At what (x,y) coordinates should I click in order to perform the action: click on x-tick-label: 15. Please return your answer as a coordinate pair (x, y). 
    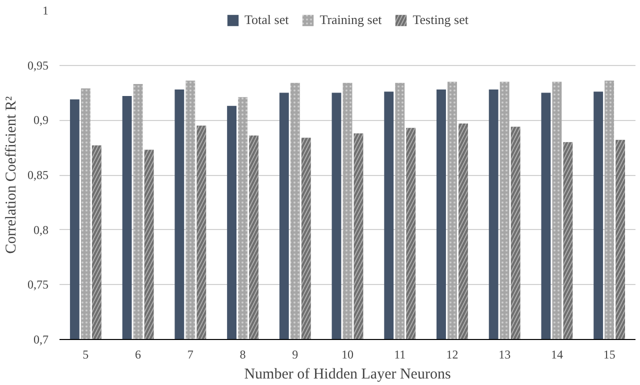
    Looking at the image, I should click on (609, 355).